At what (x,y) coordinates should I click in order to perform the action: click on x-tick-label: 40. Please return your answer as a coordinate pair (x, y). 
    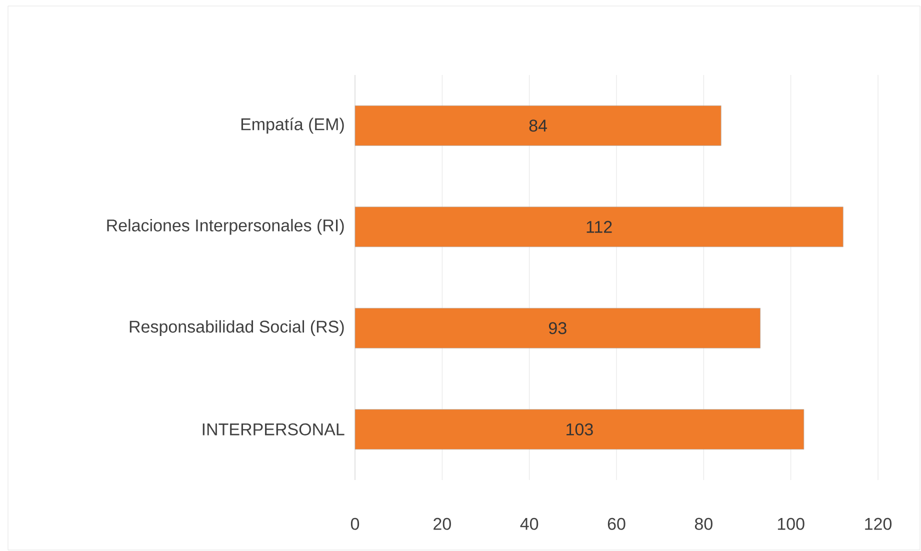
    Looking at the image, I should click on (529, 524).